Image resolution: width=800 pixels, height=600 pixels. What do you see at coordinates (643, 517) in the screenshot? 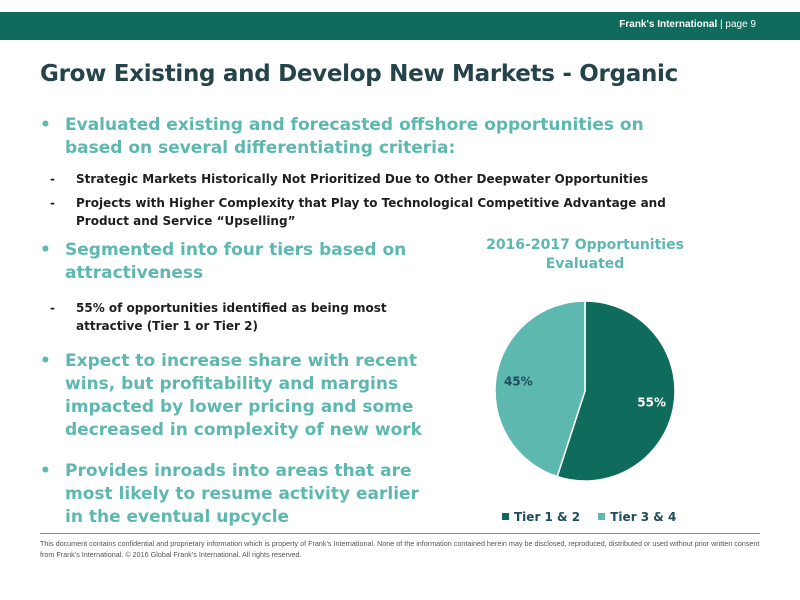
I see `legend-label: Tier 3 & 4` at bounding box center [643, 517].